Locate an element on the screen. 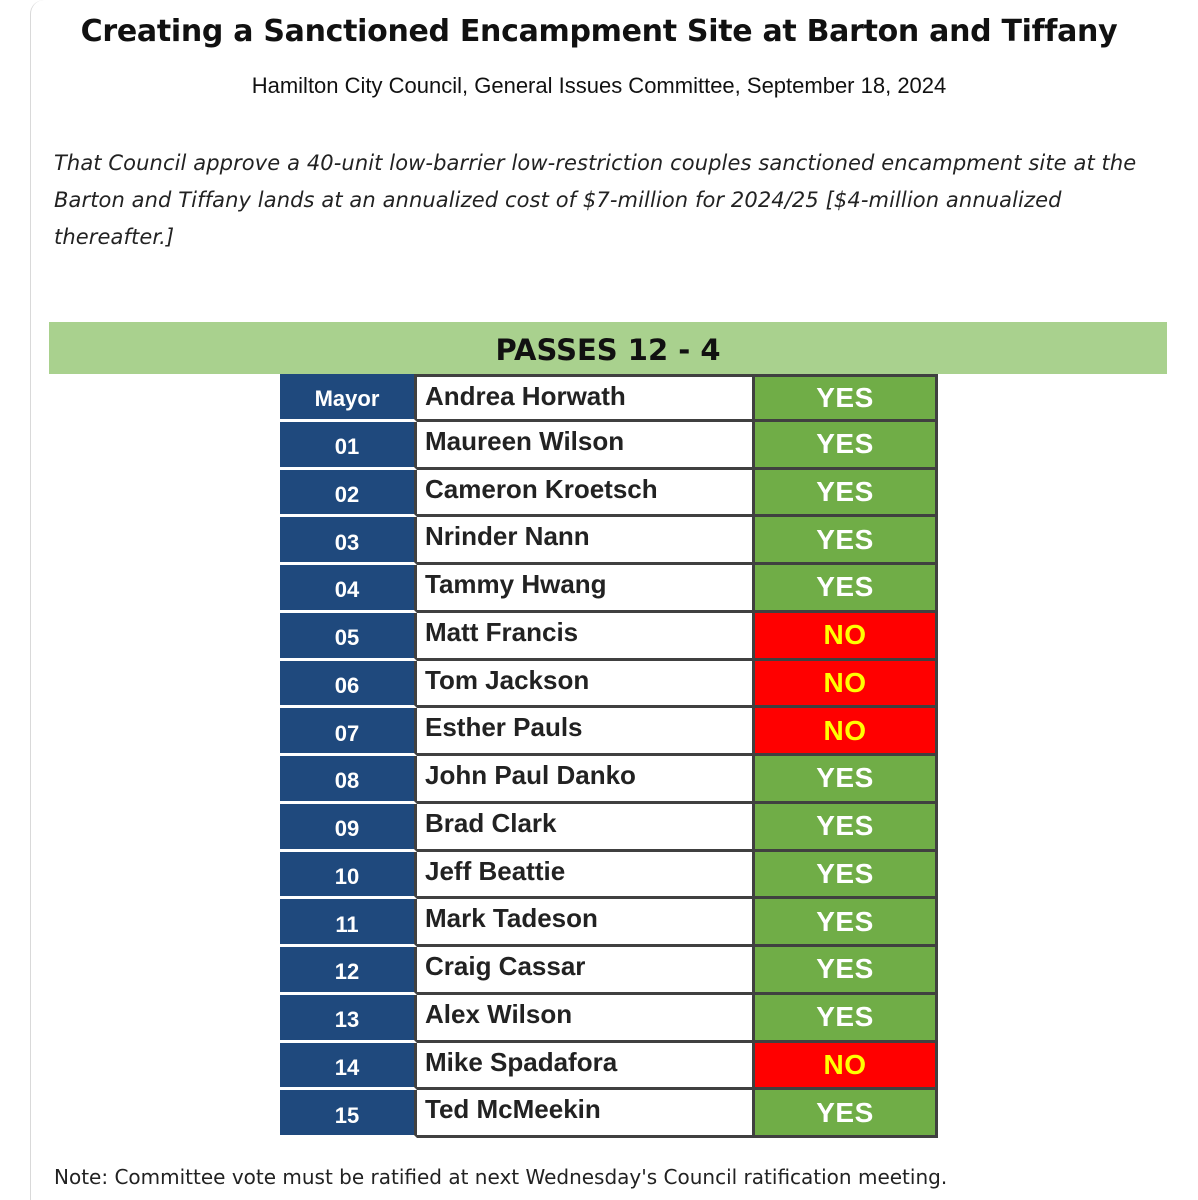 The image size is (1198, 1200). ward-cell: 03 is located at coordinates (348, 541).